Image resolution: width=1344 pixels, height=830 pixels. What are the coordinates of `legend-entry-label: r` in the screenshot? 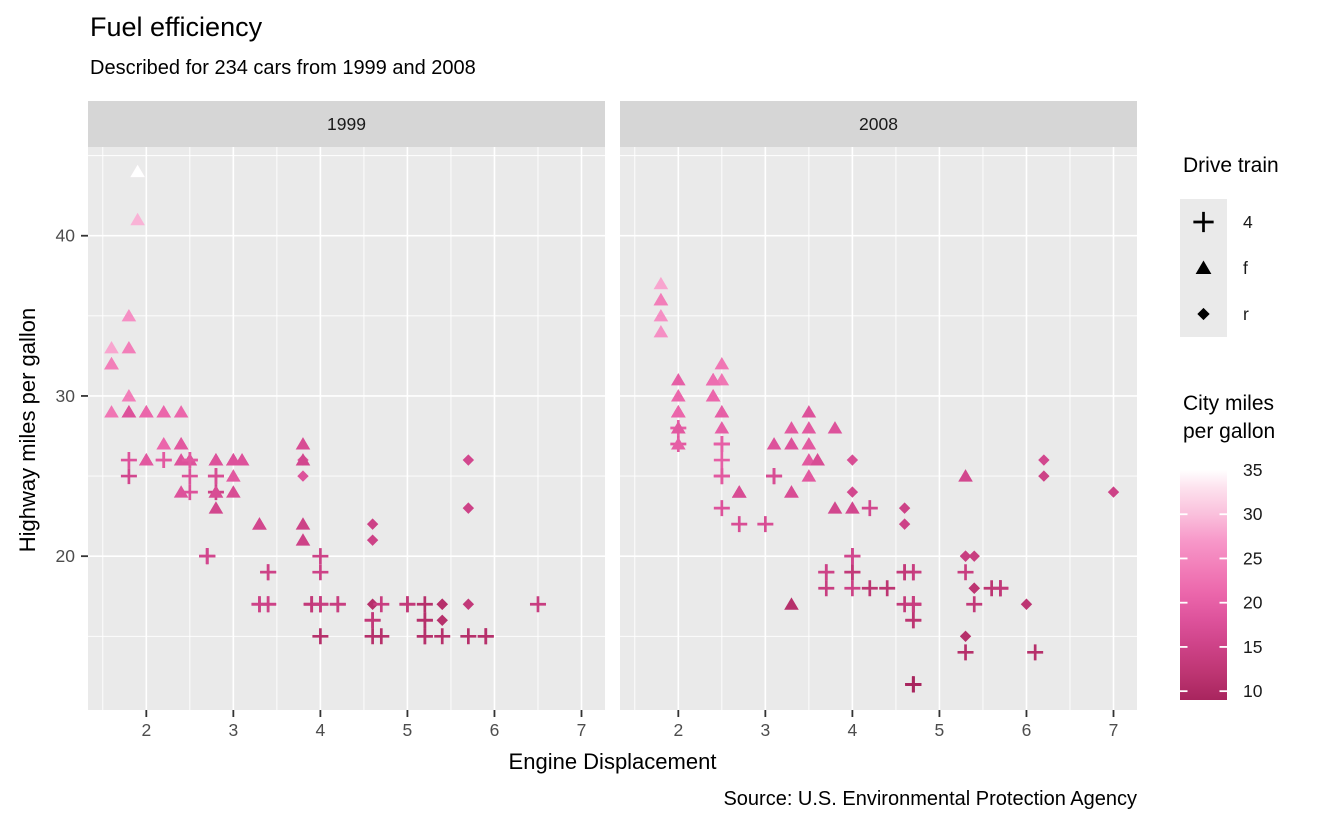 It's located at (1246, 314).